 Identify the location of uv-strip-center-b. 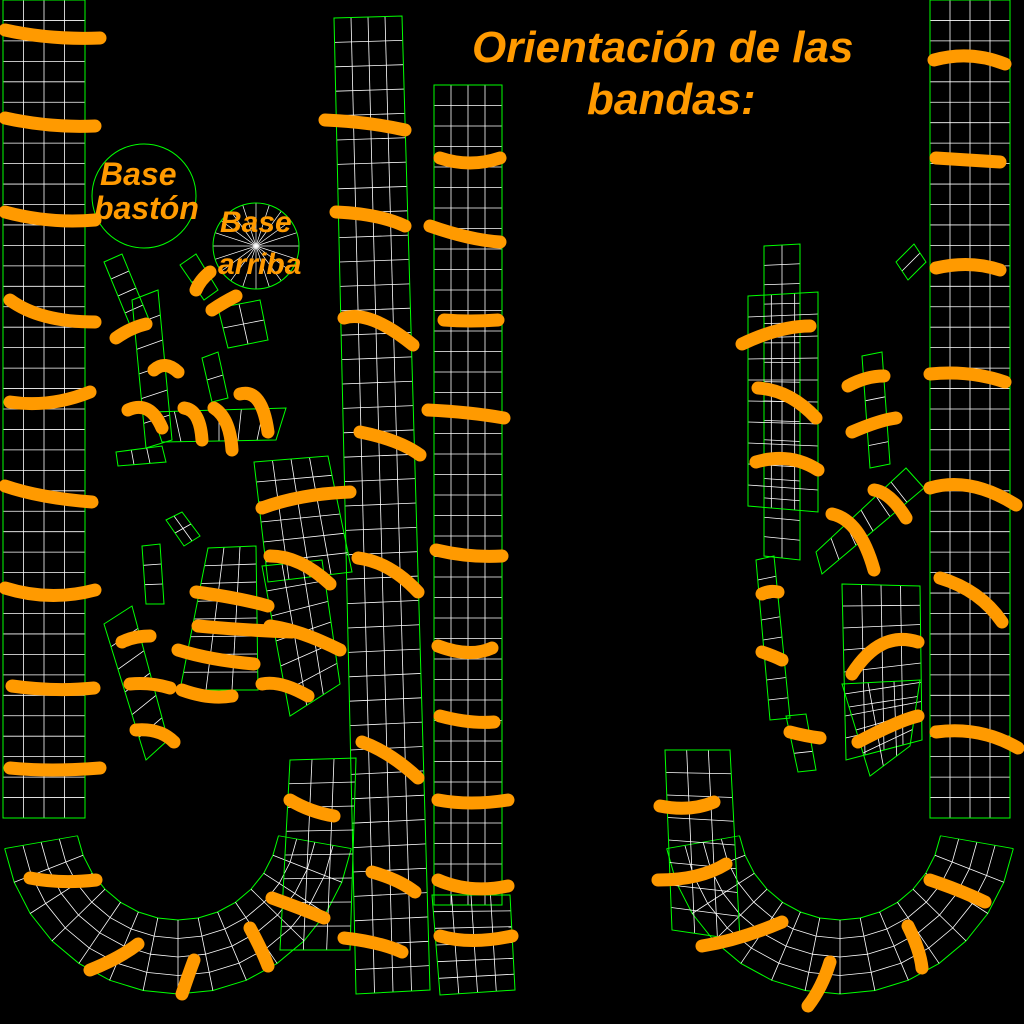
(468, 495).